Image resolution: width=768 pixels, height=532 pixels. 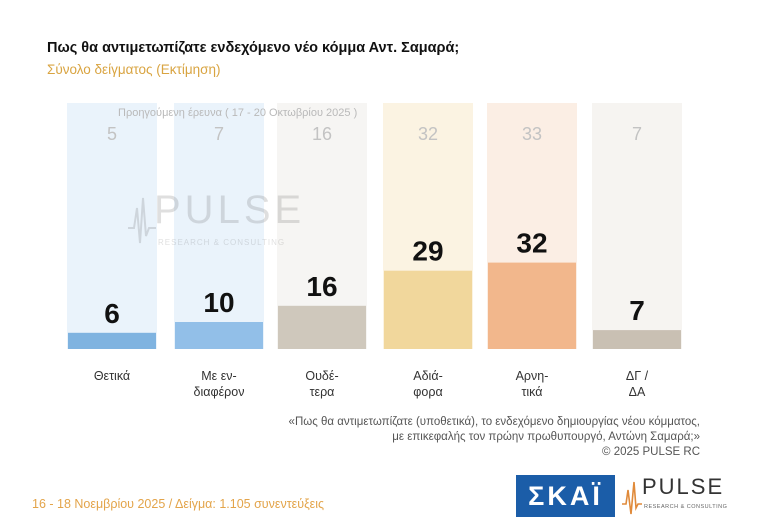 What do you see at coordinates (222, 242) in the screenshot?
I see `watermark-sub: RESEARCH & CONSULTING` at bounding box center [222, 242].